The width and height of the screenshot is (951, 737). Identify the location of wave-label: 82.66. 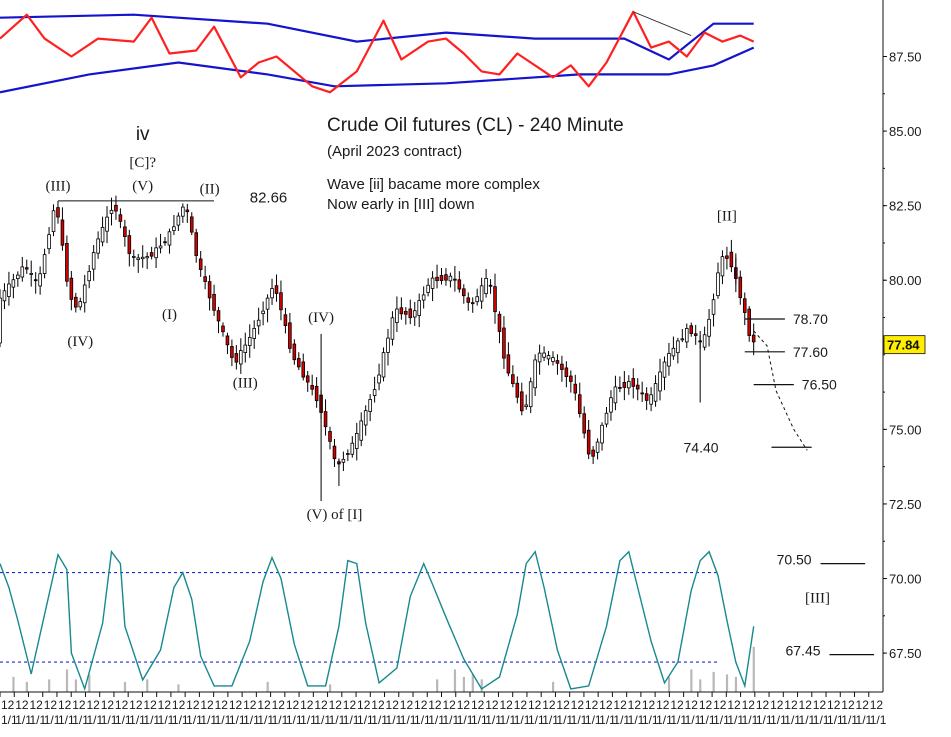
(269, 198).